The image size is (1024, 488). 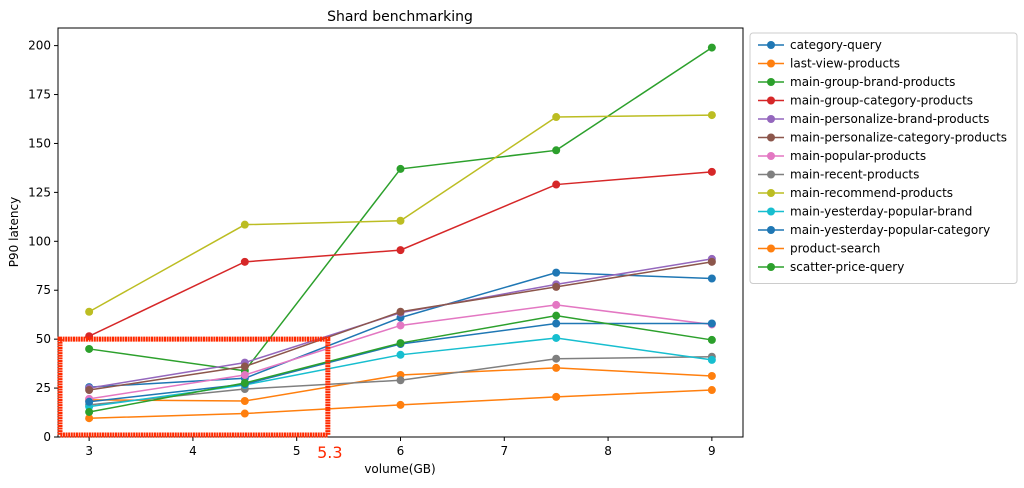 What do you see at coordinates (854, 175) in the screenshot?
I see `legend-label: main-recent-products` at bounding box center [854, 175].